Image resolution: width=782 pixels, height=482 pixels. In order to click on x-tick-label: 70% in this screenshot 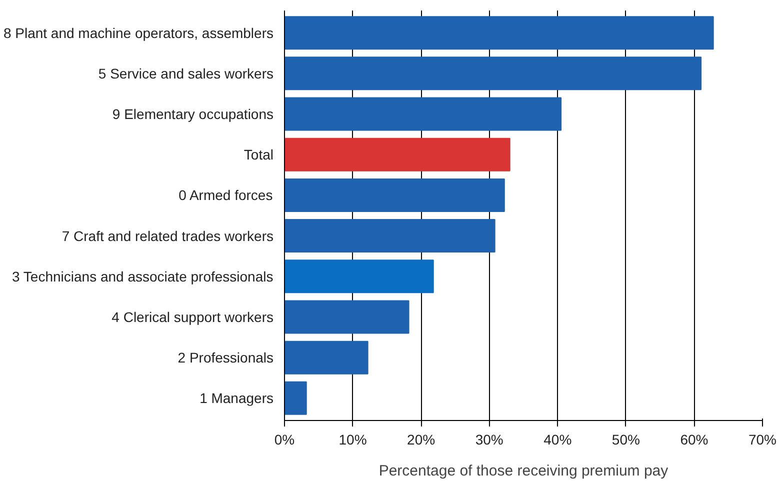, I will do `click(762, 440)`.